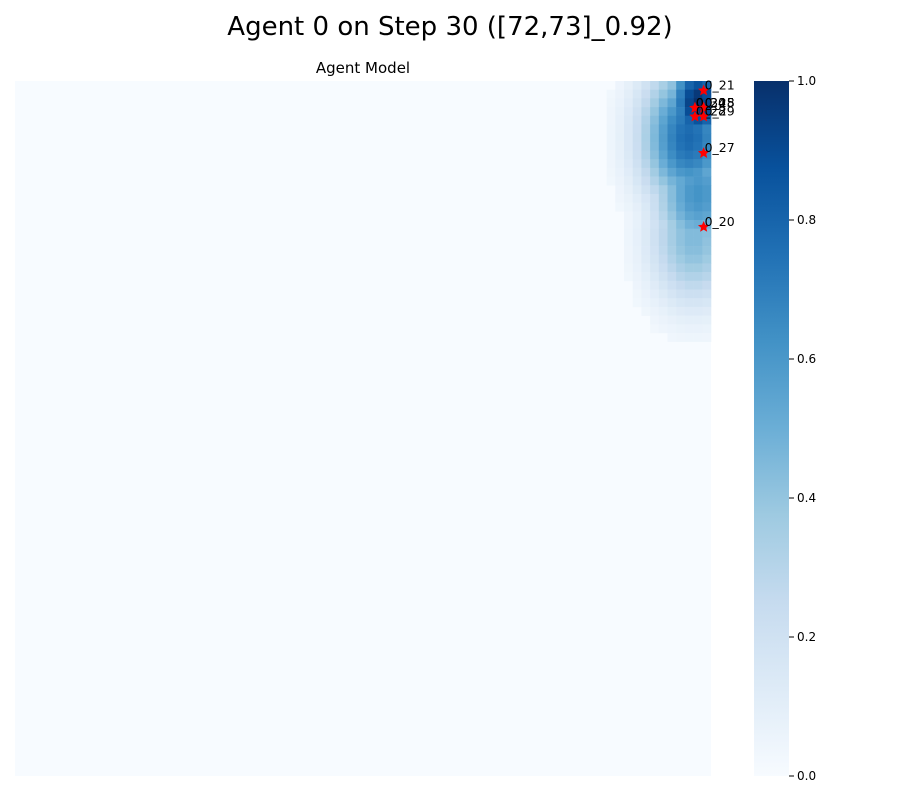 This screenshot has width=900, height=800. What do you see at coordinates (771, 428) in the screenshot?
I see `colorbar` at bounding box center [771, 428].